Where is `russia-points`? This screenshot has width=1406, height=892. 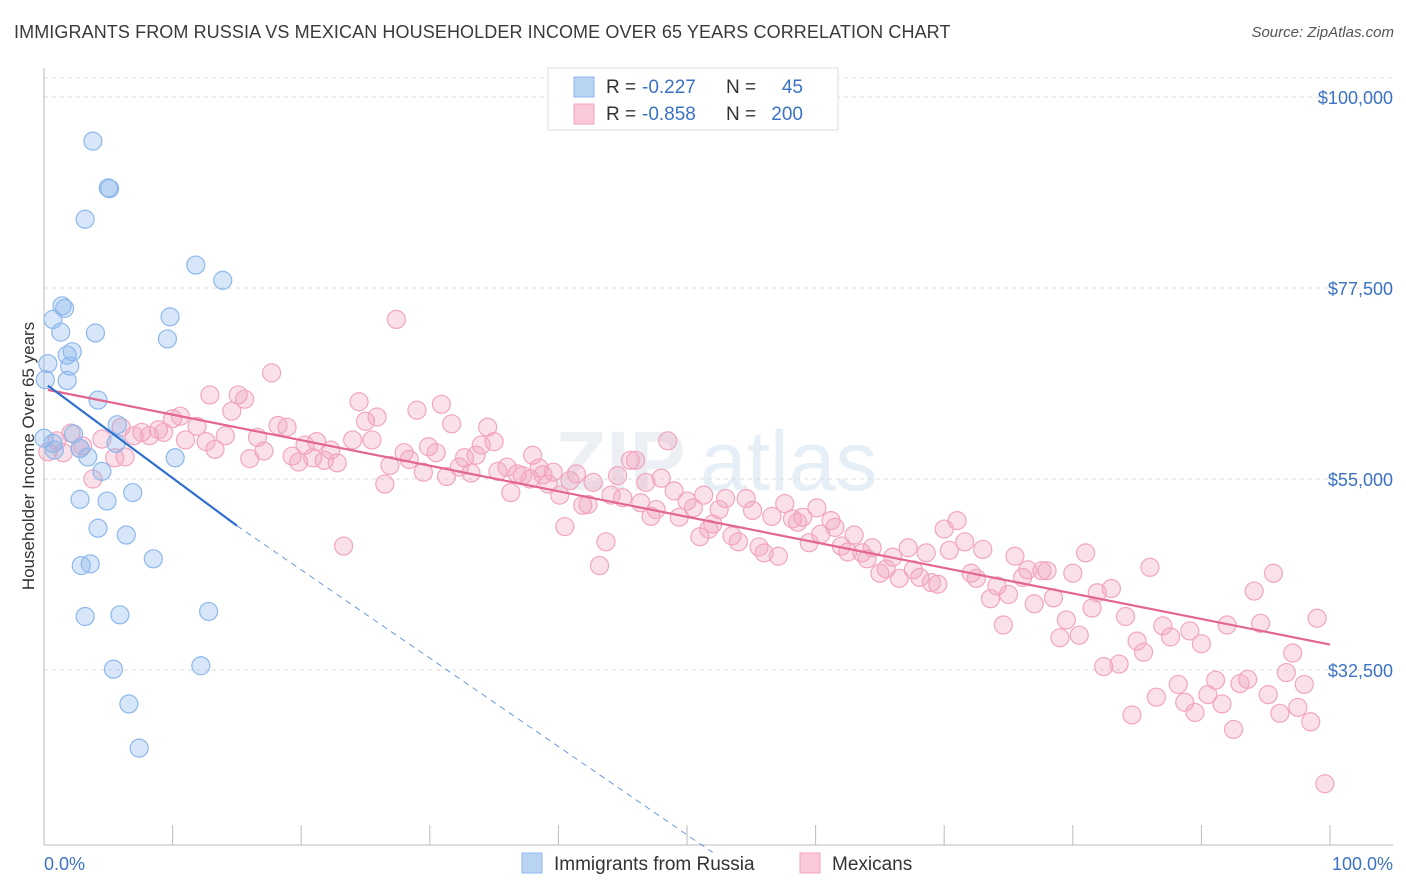 russia-points is located at coordinates (133, 444).